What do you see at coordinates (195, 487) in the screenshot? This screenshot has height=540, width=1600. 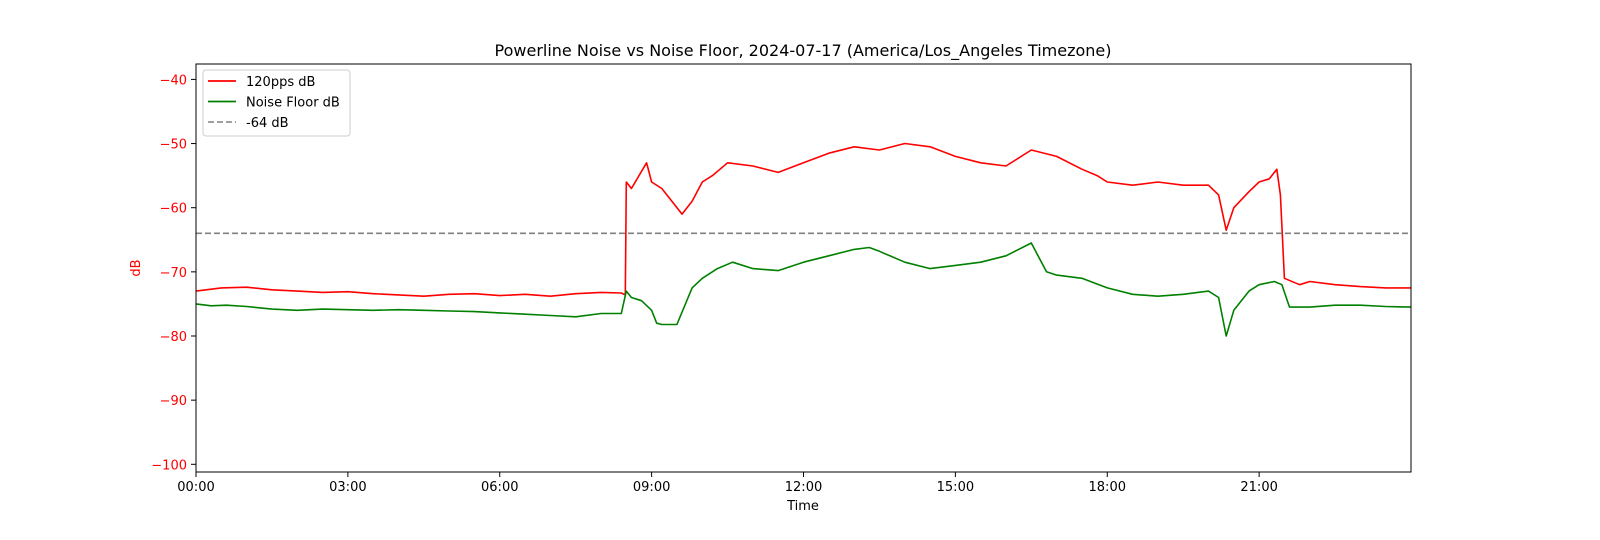 I see `x-tick-label: 00:00` at bounding box center [195, 487].